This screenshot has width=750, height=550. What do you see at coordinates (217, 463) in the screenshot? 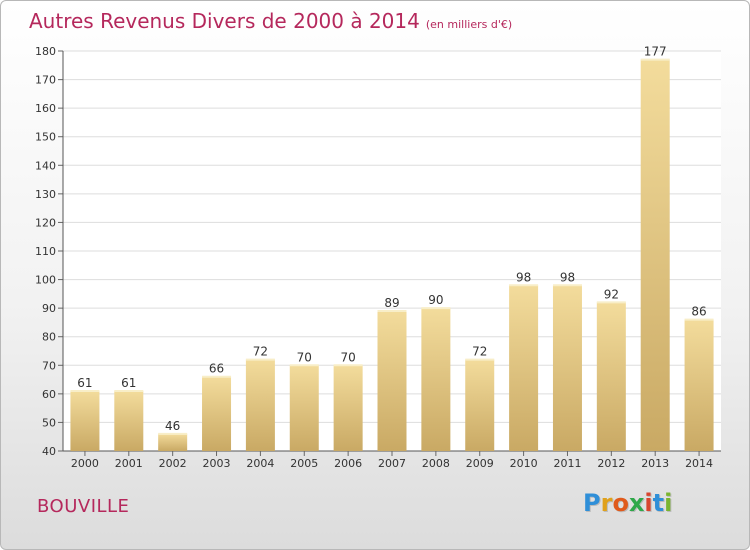
I see `x-tick-label: 2003` at bounding box center [217, 463].